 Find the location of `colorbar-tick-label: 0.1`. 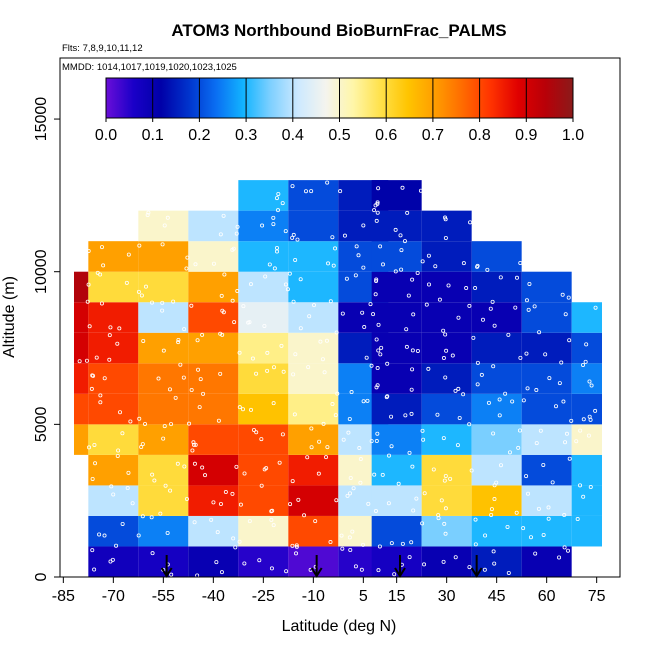

colorbar-tick-label: 0.1 is located at coordinates (153, 135).